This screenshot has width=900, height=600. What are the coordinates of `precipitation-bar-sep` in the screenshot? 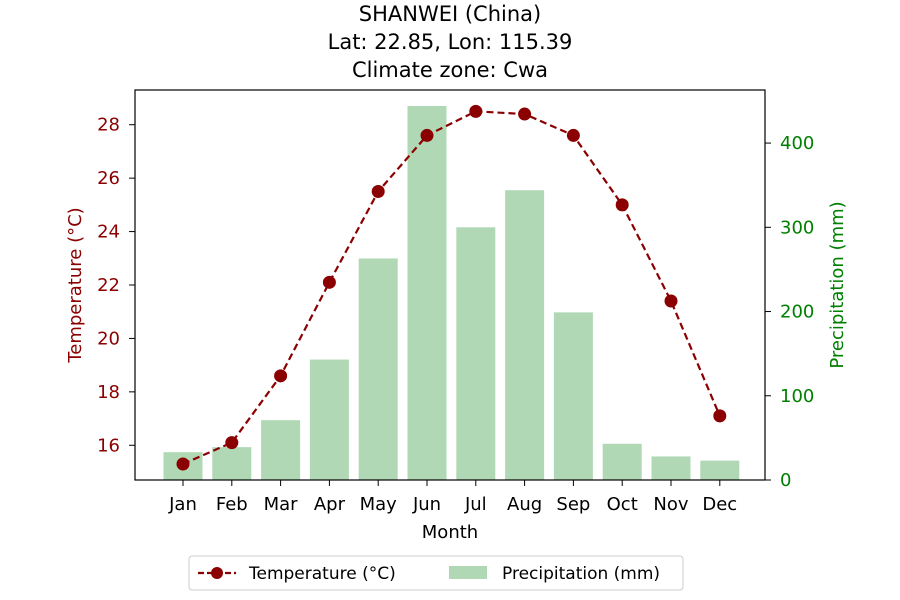 It's located at (573, 396).